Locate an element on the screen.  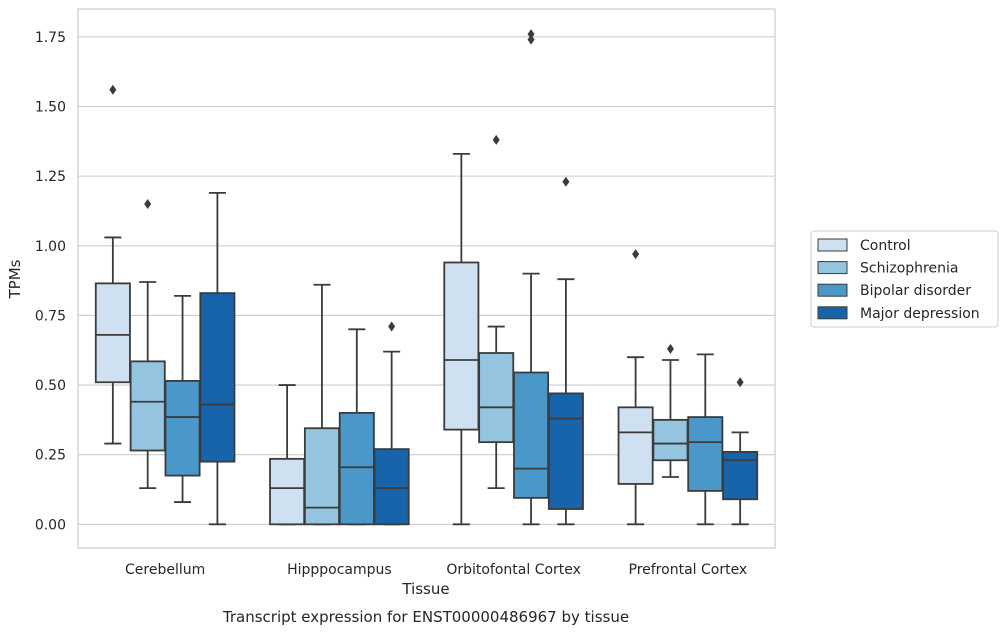
y-tick-label: 0.75 is located at coordinates (50, 316).